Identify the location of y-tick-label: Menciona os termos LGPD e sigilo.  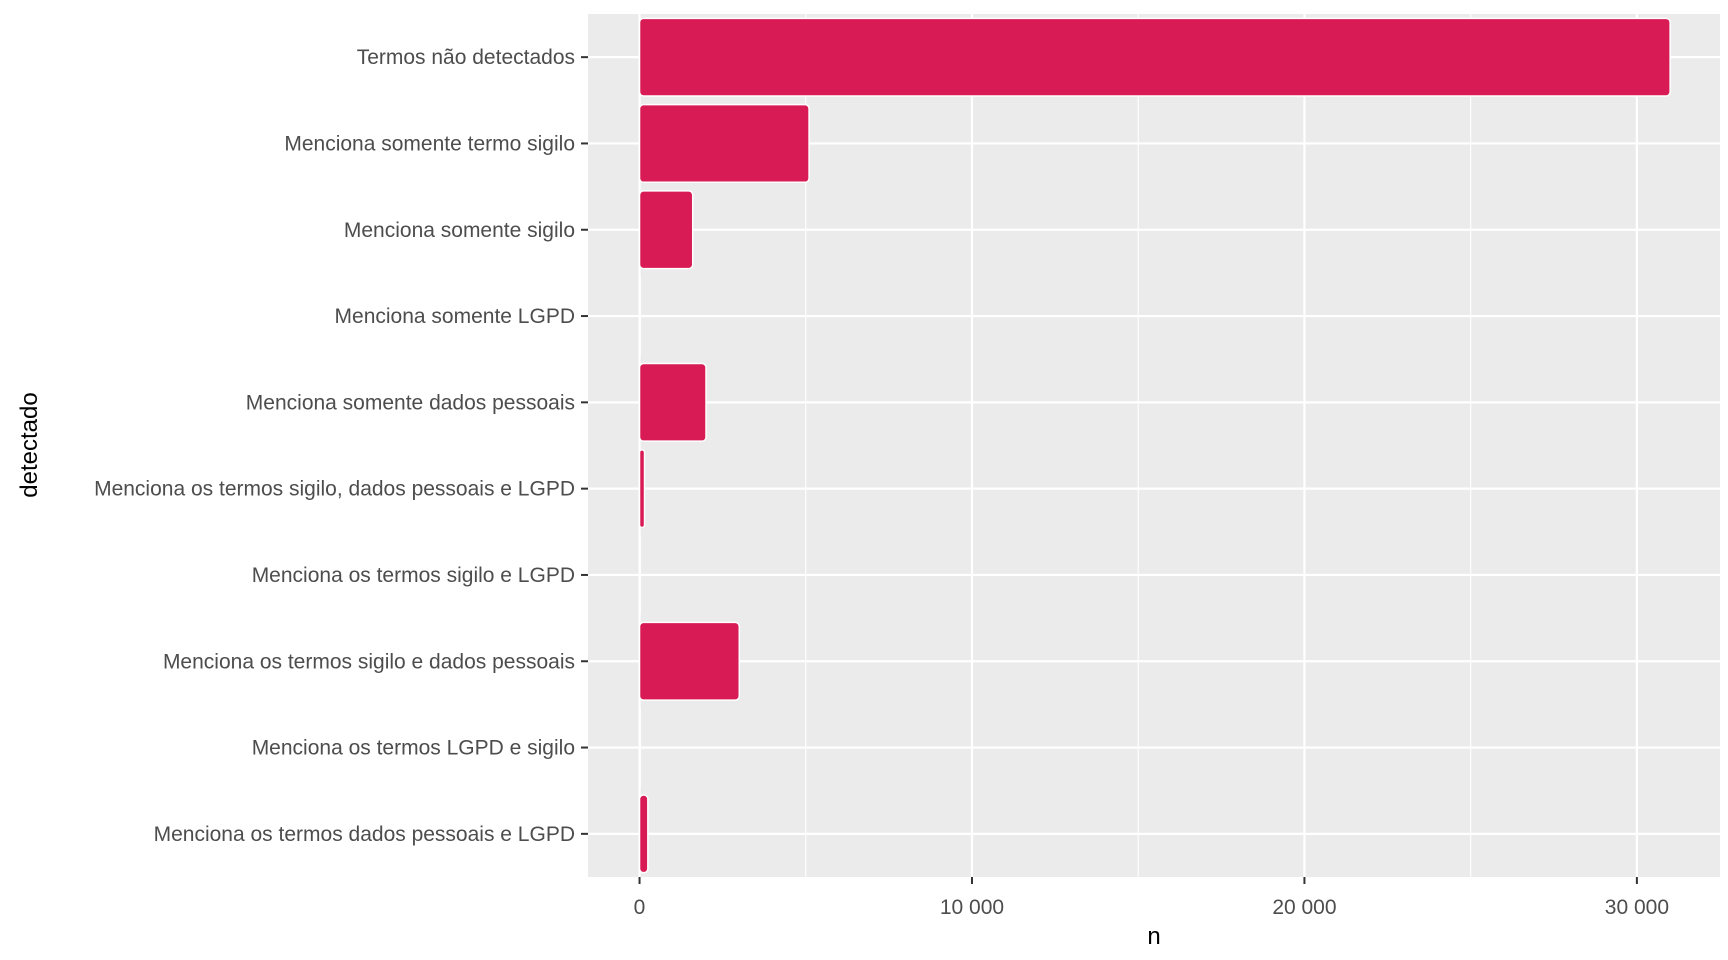
(413, 748).